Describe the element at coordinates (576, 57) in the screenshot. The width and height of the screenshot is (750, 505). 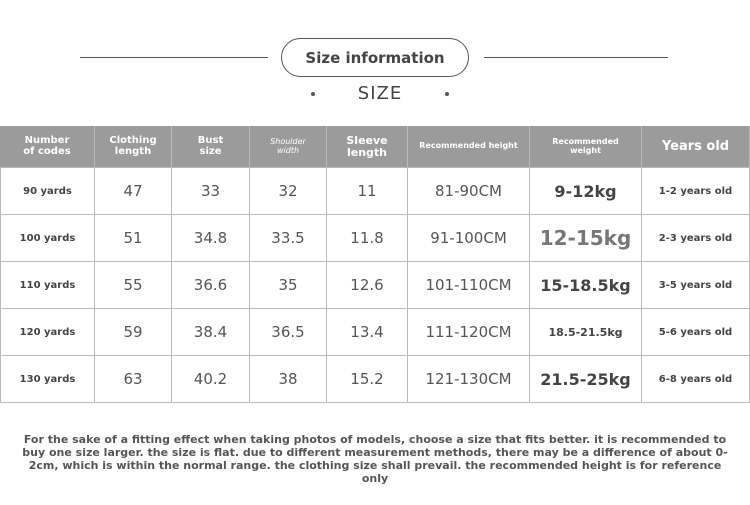
I see `rule-right` at that location.